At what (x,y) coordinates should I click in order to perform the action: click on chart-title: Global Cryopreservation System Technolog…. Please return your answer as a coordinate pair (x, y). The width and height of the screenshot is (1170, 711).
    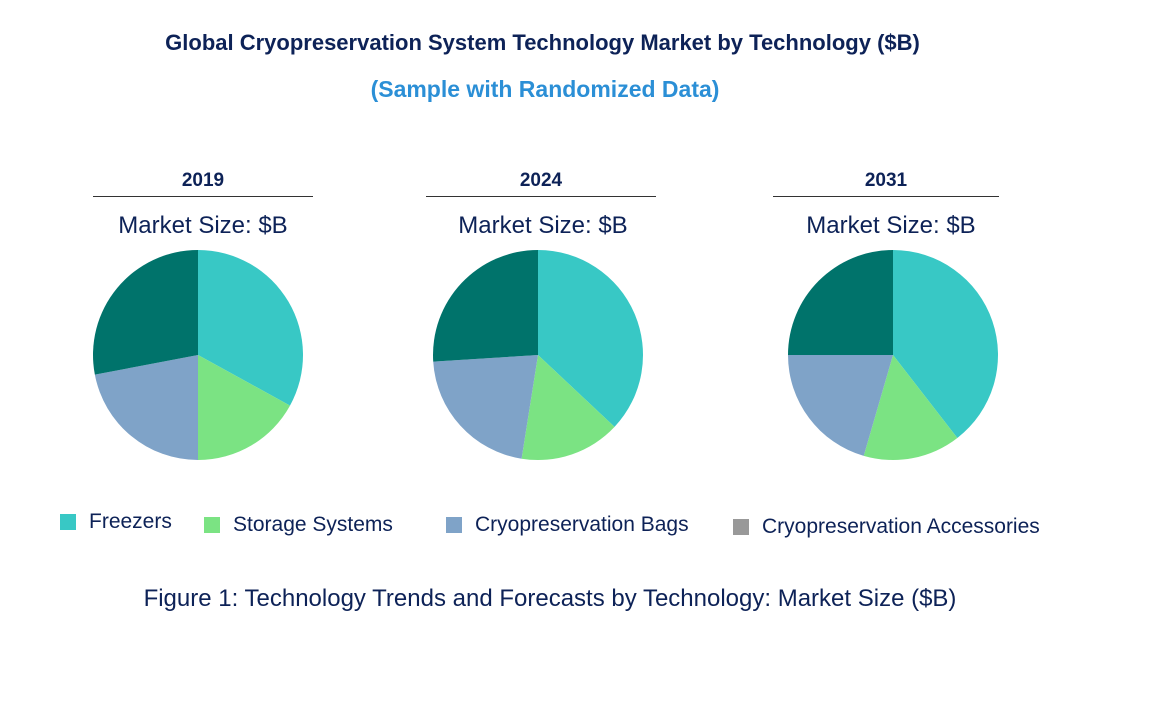
    Looking at the image, I should click on (542, 42).